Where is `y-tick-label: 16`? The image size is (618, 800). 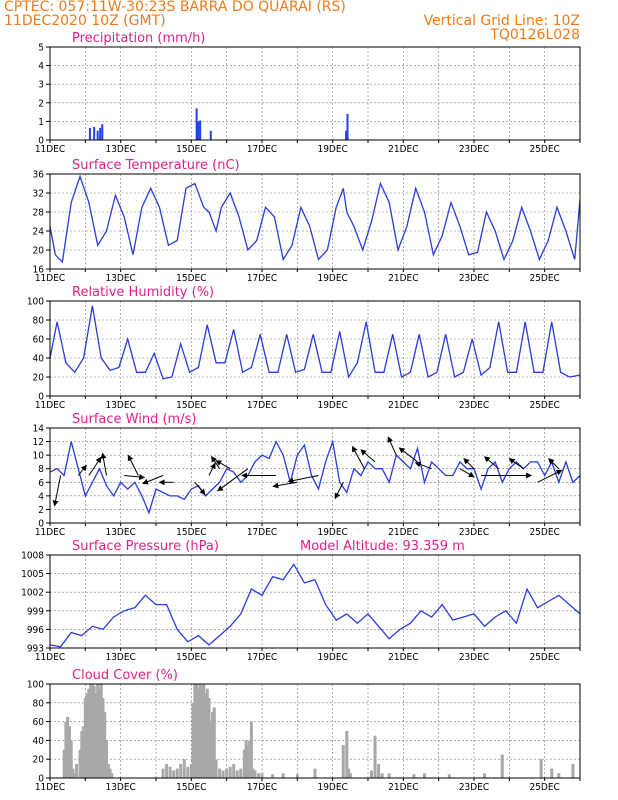
y-tick-label: 16 is located at coordinates (39, 270).